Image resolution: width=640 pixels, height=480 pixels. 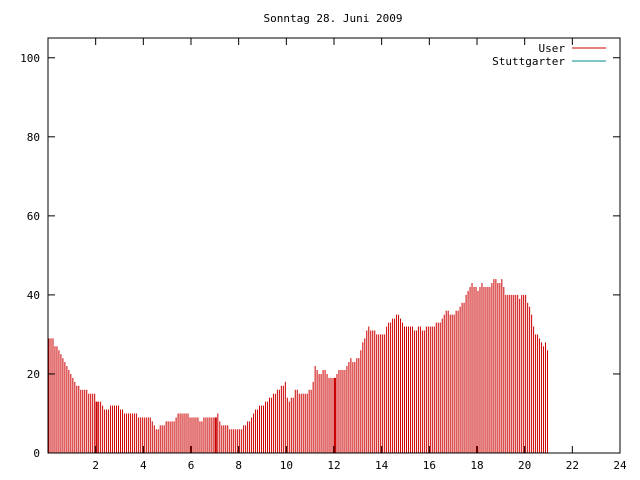 What do you see at coordinates (552, 48) in the screenshot?
I see `legend-label: User` at bounding box center [552, 48].